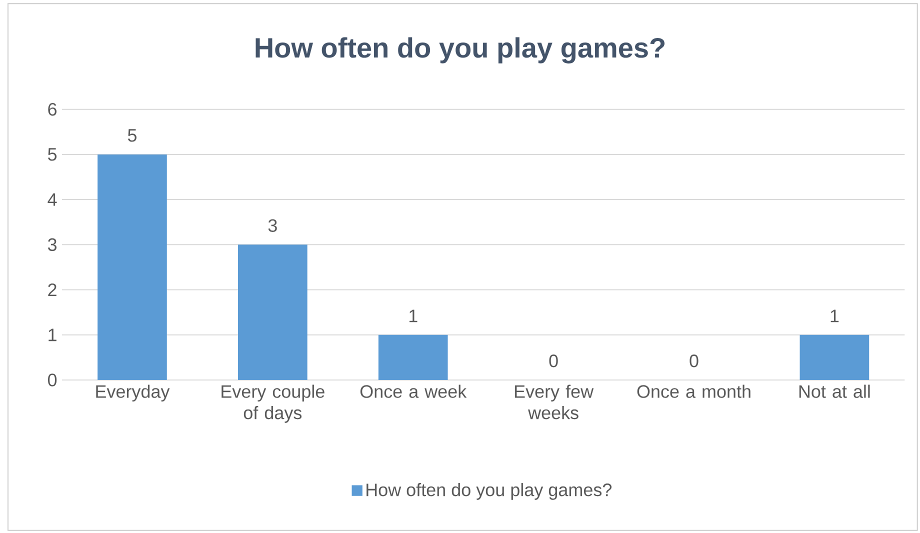 Image resolution: width=920 pixels, height=533 pixels. Describe the element at coordinates (693, 391) in the screenshot. I see `x-tick-label: Once a month` at that location.